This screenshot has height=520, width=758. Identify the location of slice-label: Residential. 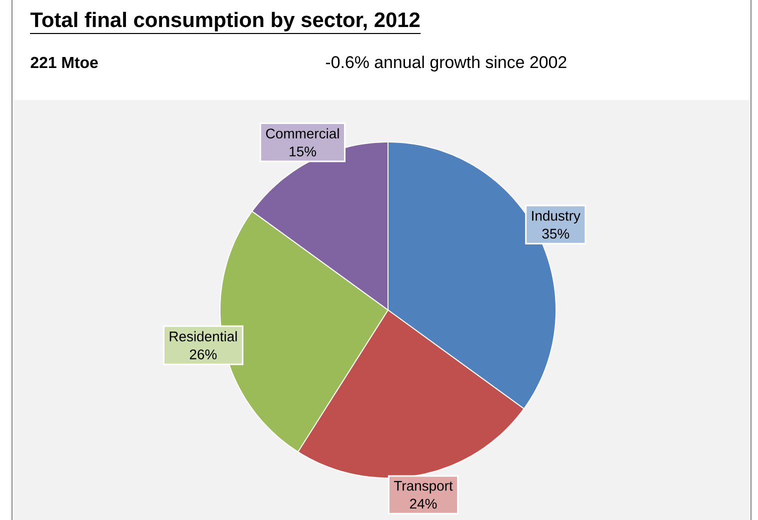
(203, 336).